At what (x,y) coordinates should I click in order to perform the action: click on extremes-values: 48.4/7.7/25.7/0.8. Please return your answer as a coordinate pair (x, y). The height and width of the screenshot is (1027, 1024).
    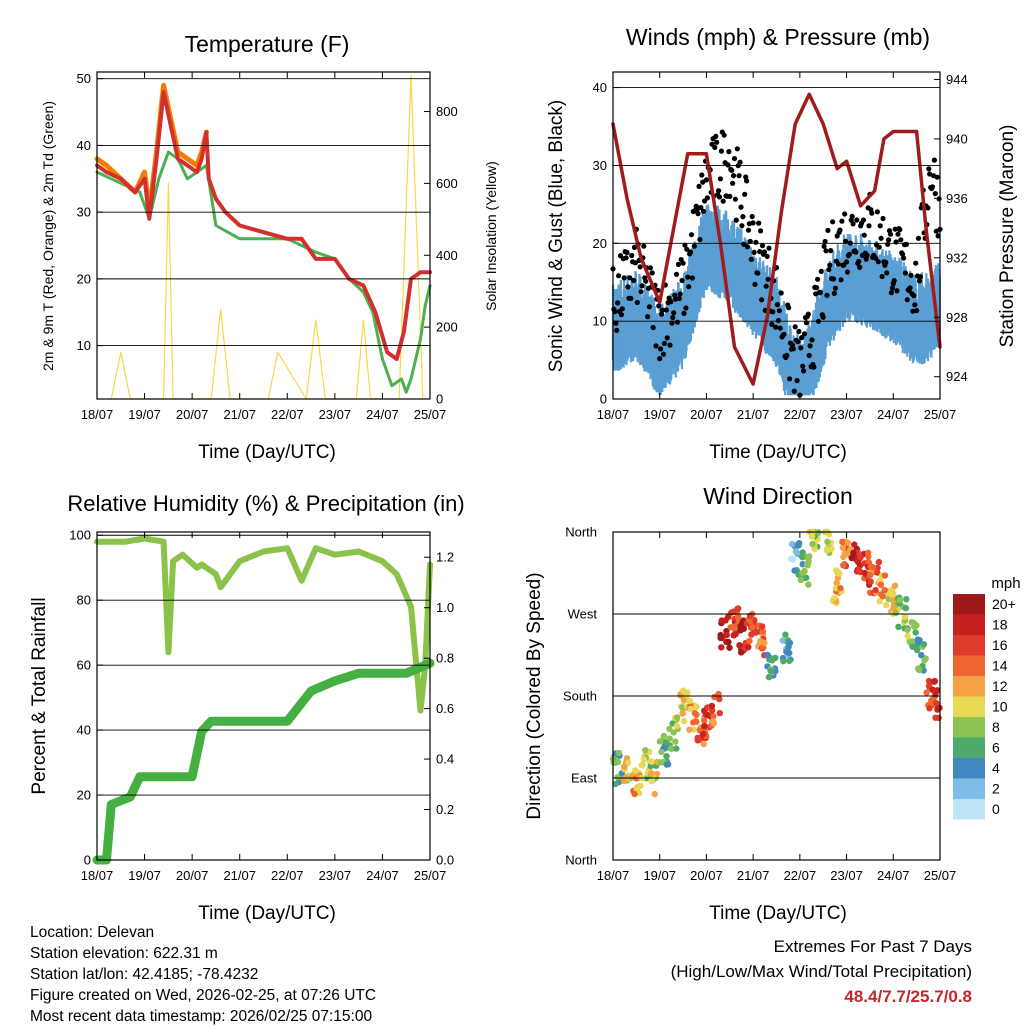
    Looking at the image, I should click on (908, 996).